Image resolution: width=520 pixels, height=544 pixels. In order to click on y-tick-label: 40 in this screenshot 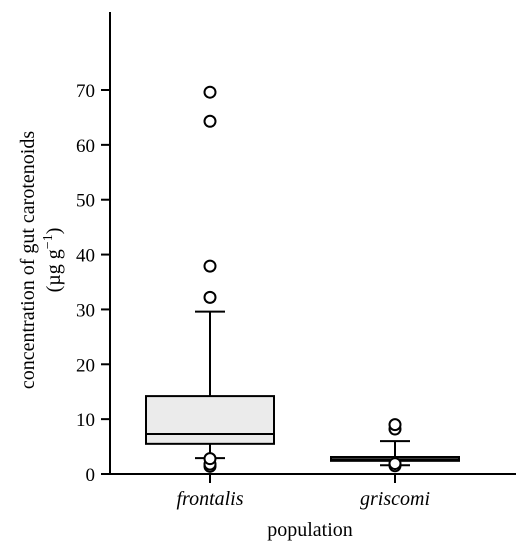, I will do `click(85, 256)`.